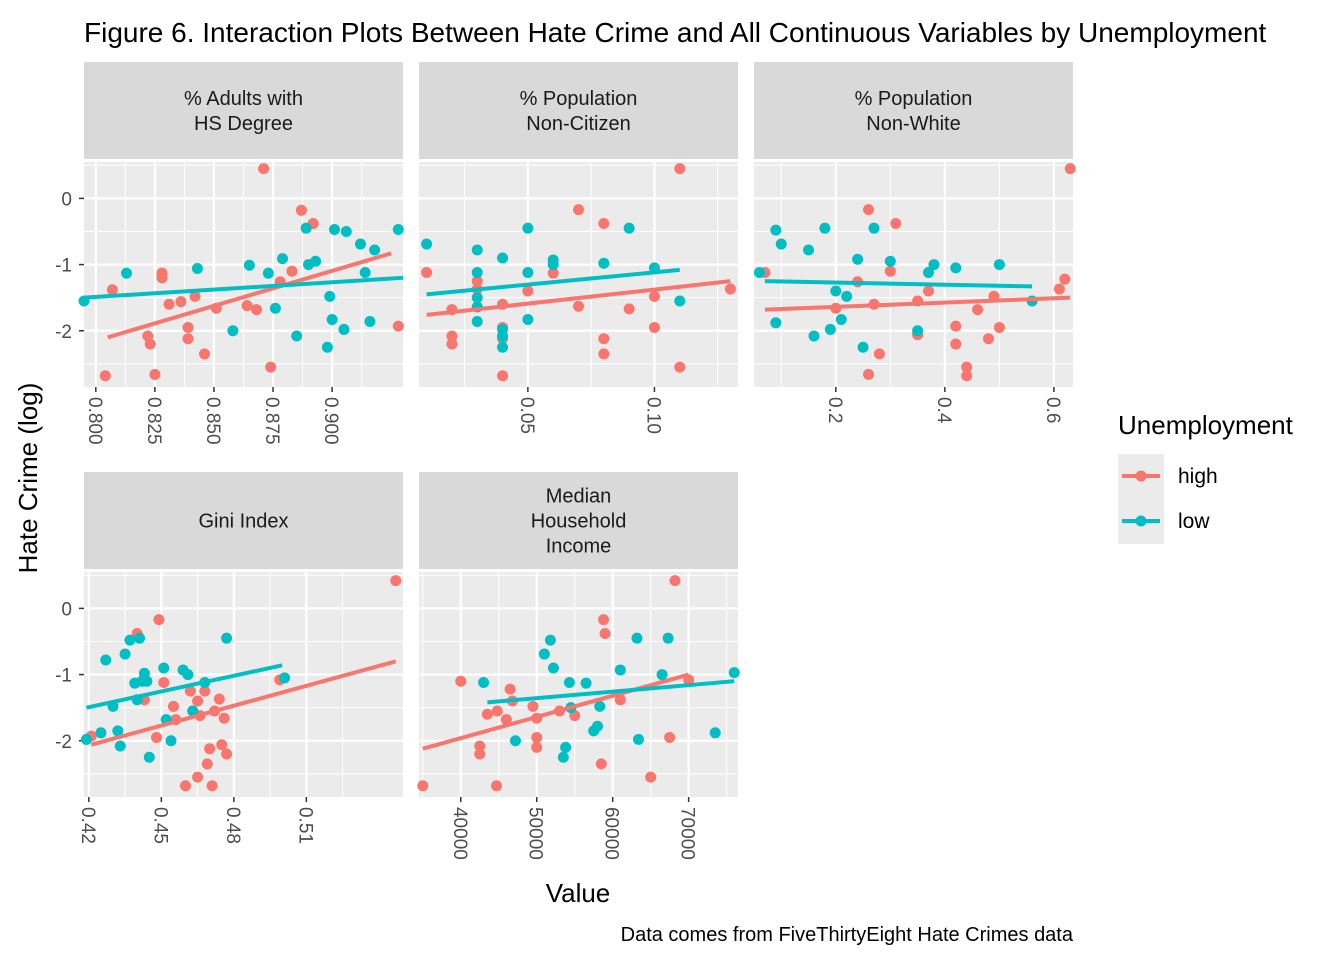 This screenshot has width=1344, height=960. I want to click on x-tick-label: 0.875, so click(271, 421).